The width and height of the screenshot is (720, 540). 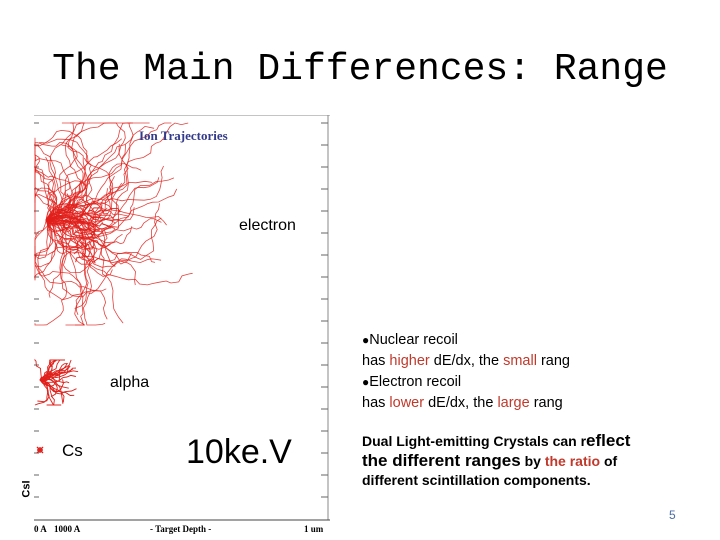 What do you see at coordinates (672, 515) in the screenshot?
I see `page-number: 5` at bounding box center [672, 515].